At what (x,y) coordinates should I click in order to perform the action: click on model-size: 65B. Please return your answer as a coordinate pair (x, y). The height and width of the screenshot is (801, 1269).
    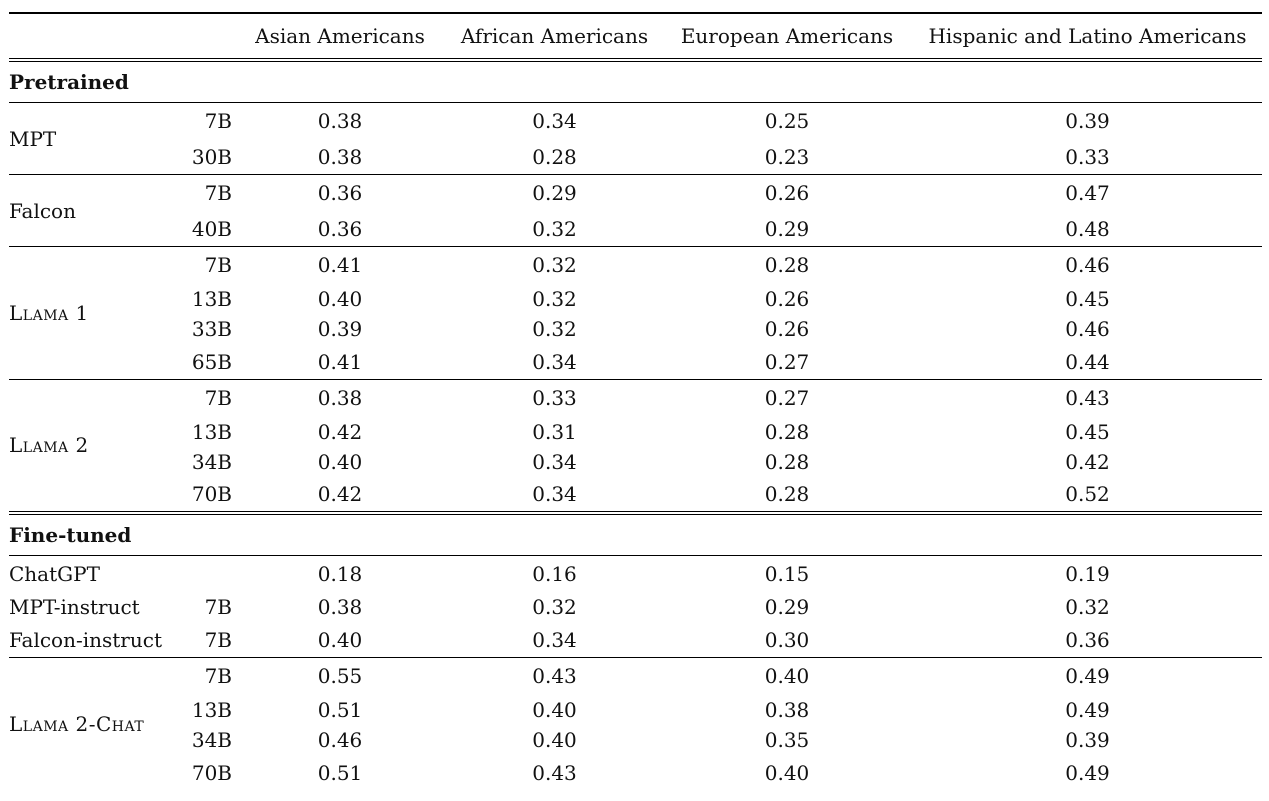
    Looking at the image, I should click on (211, 361).